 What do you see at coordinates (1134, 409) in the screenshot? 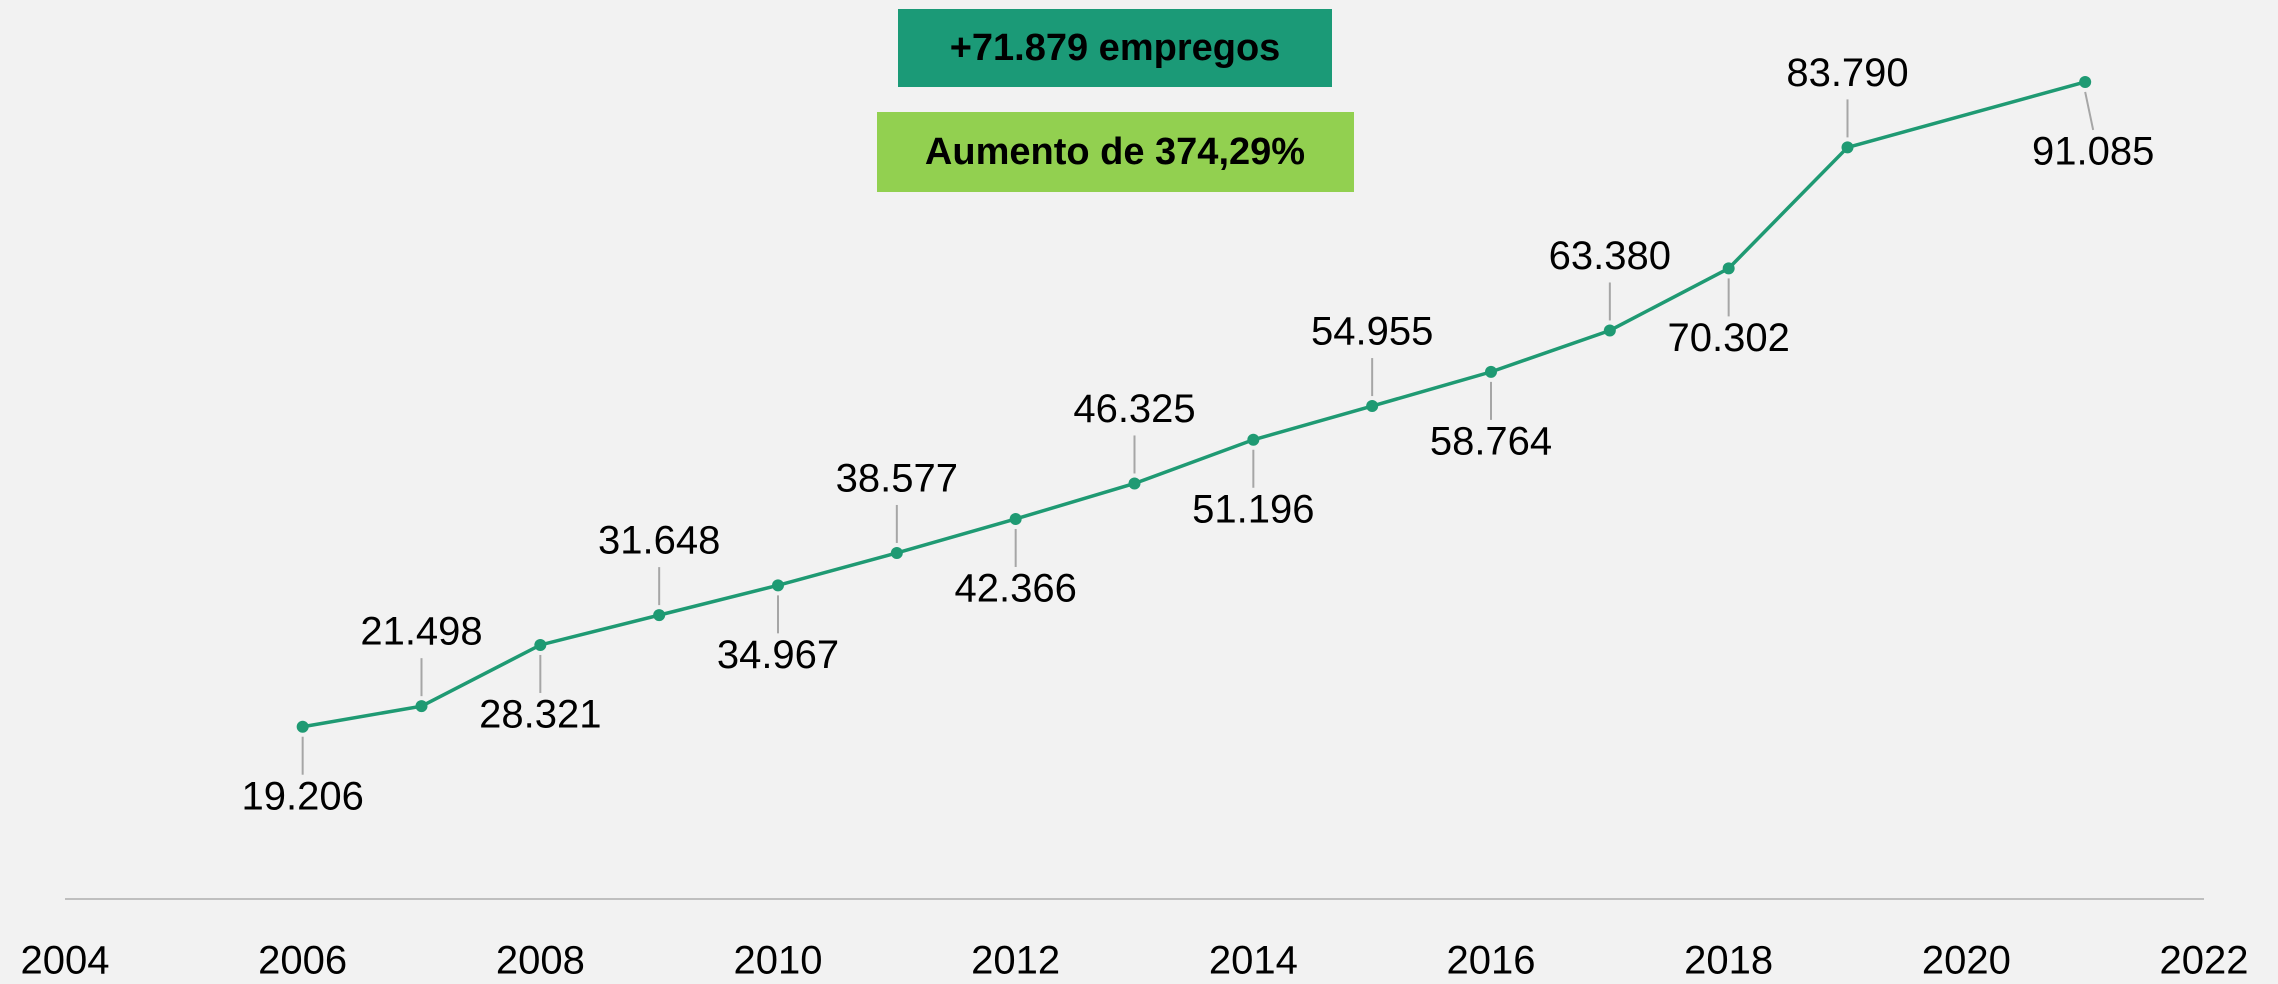
I see `data-label: 46.325` at bounding box center [1134, 409].